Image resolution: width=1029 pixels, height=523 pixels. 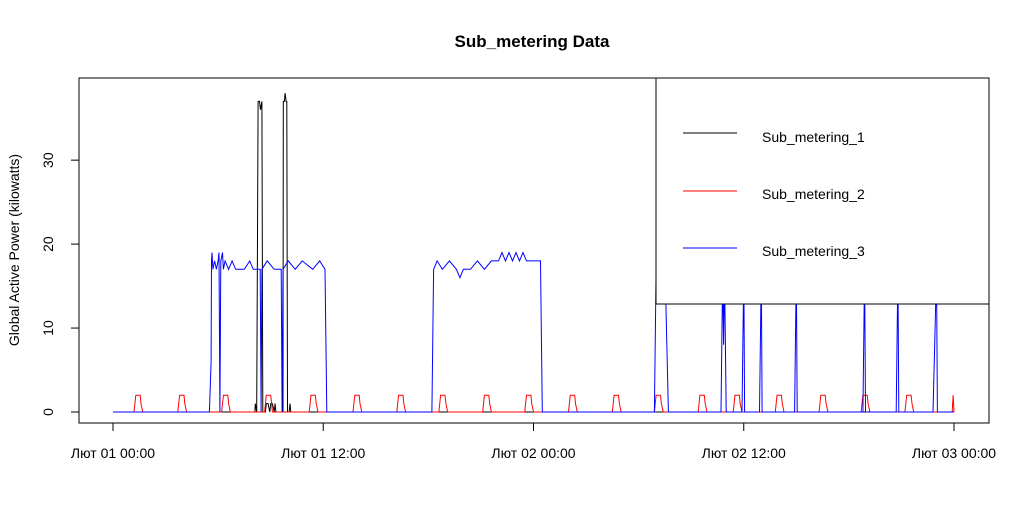 I want to click on y-tick-label: 30, so click(x=48, y=160).